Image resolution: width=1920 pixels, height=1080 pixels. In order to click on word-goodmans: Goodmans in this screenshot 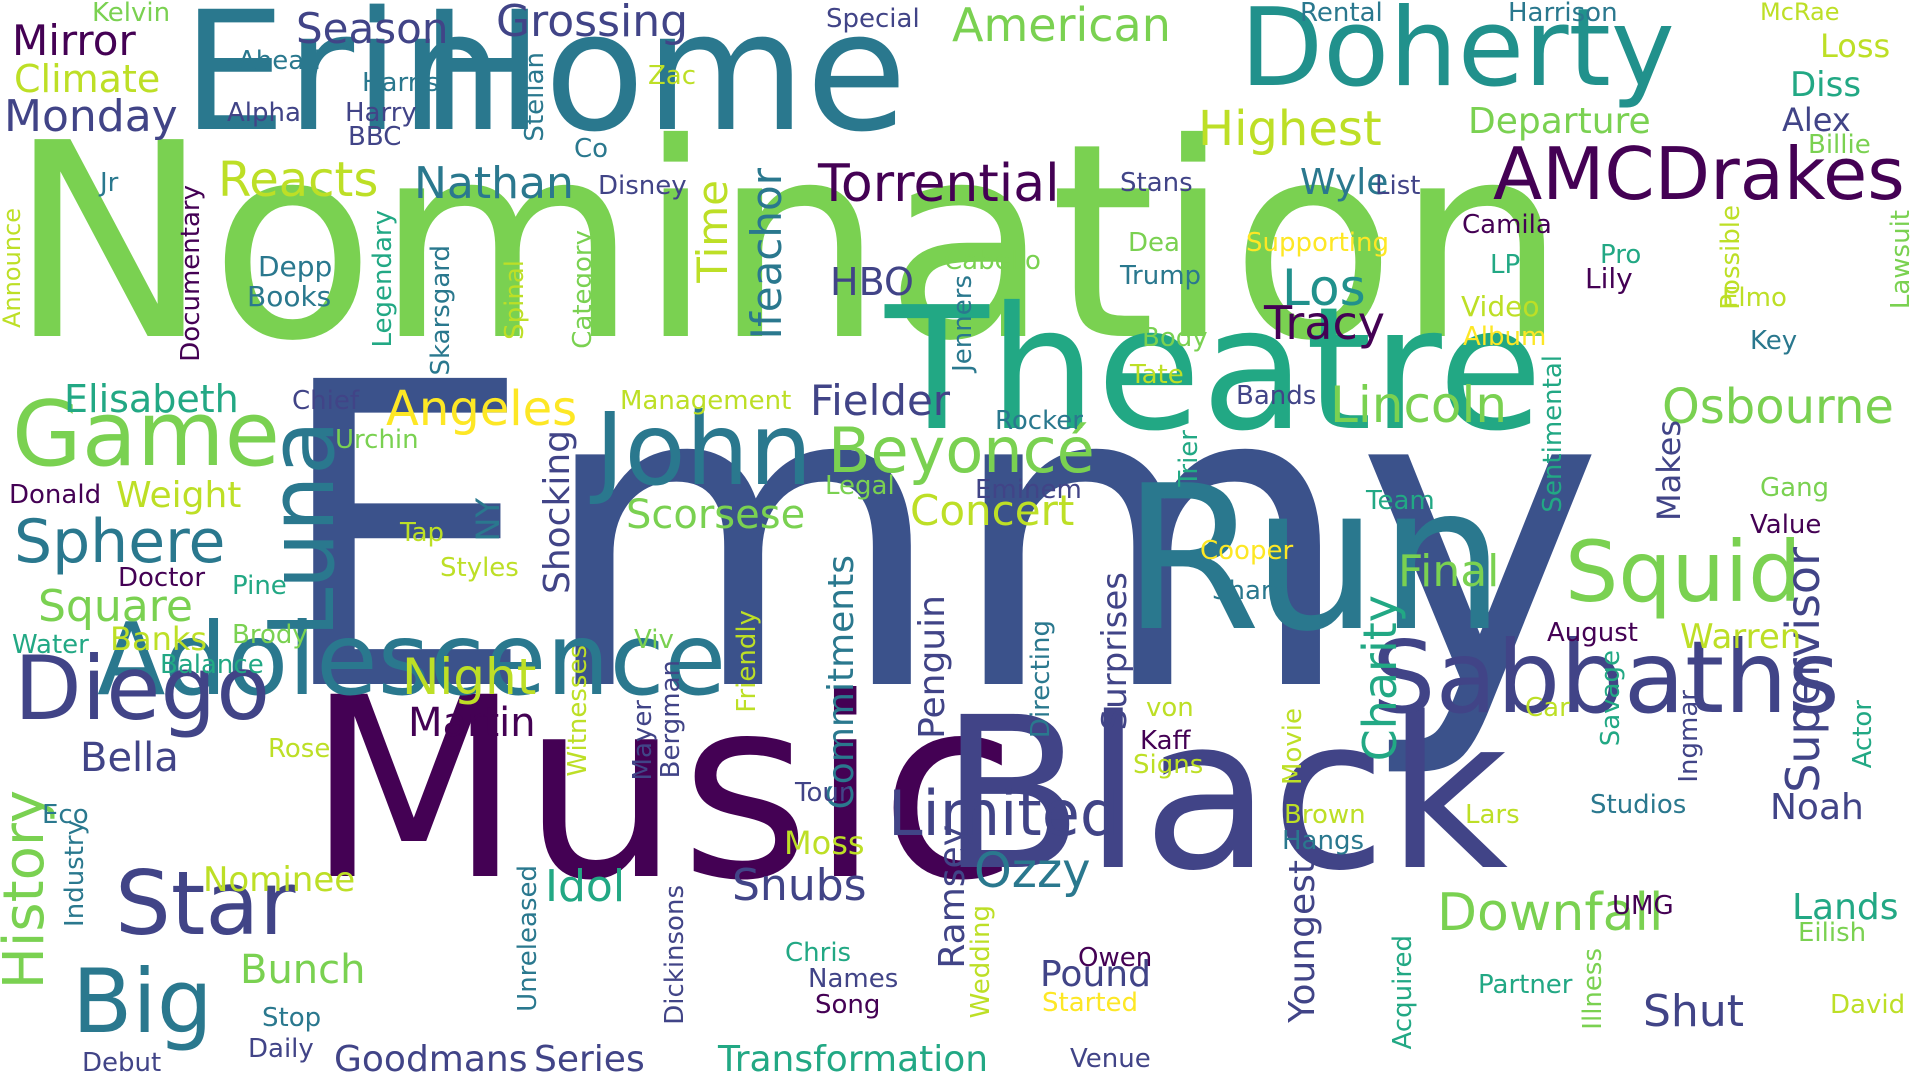, I will do `click(431, 1059)`.